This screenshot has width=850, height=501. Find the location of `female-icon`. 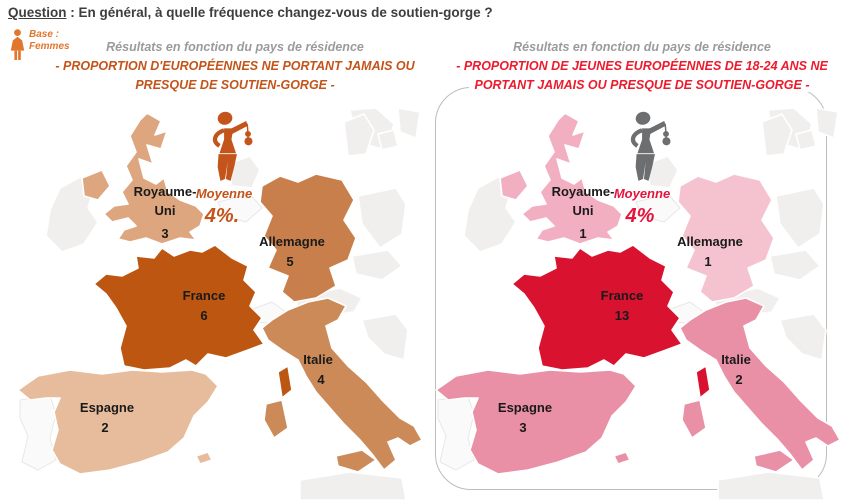

female-icon is located at coordinates (17, 44).